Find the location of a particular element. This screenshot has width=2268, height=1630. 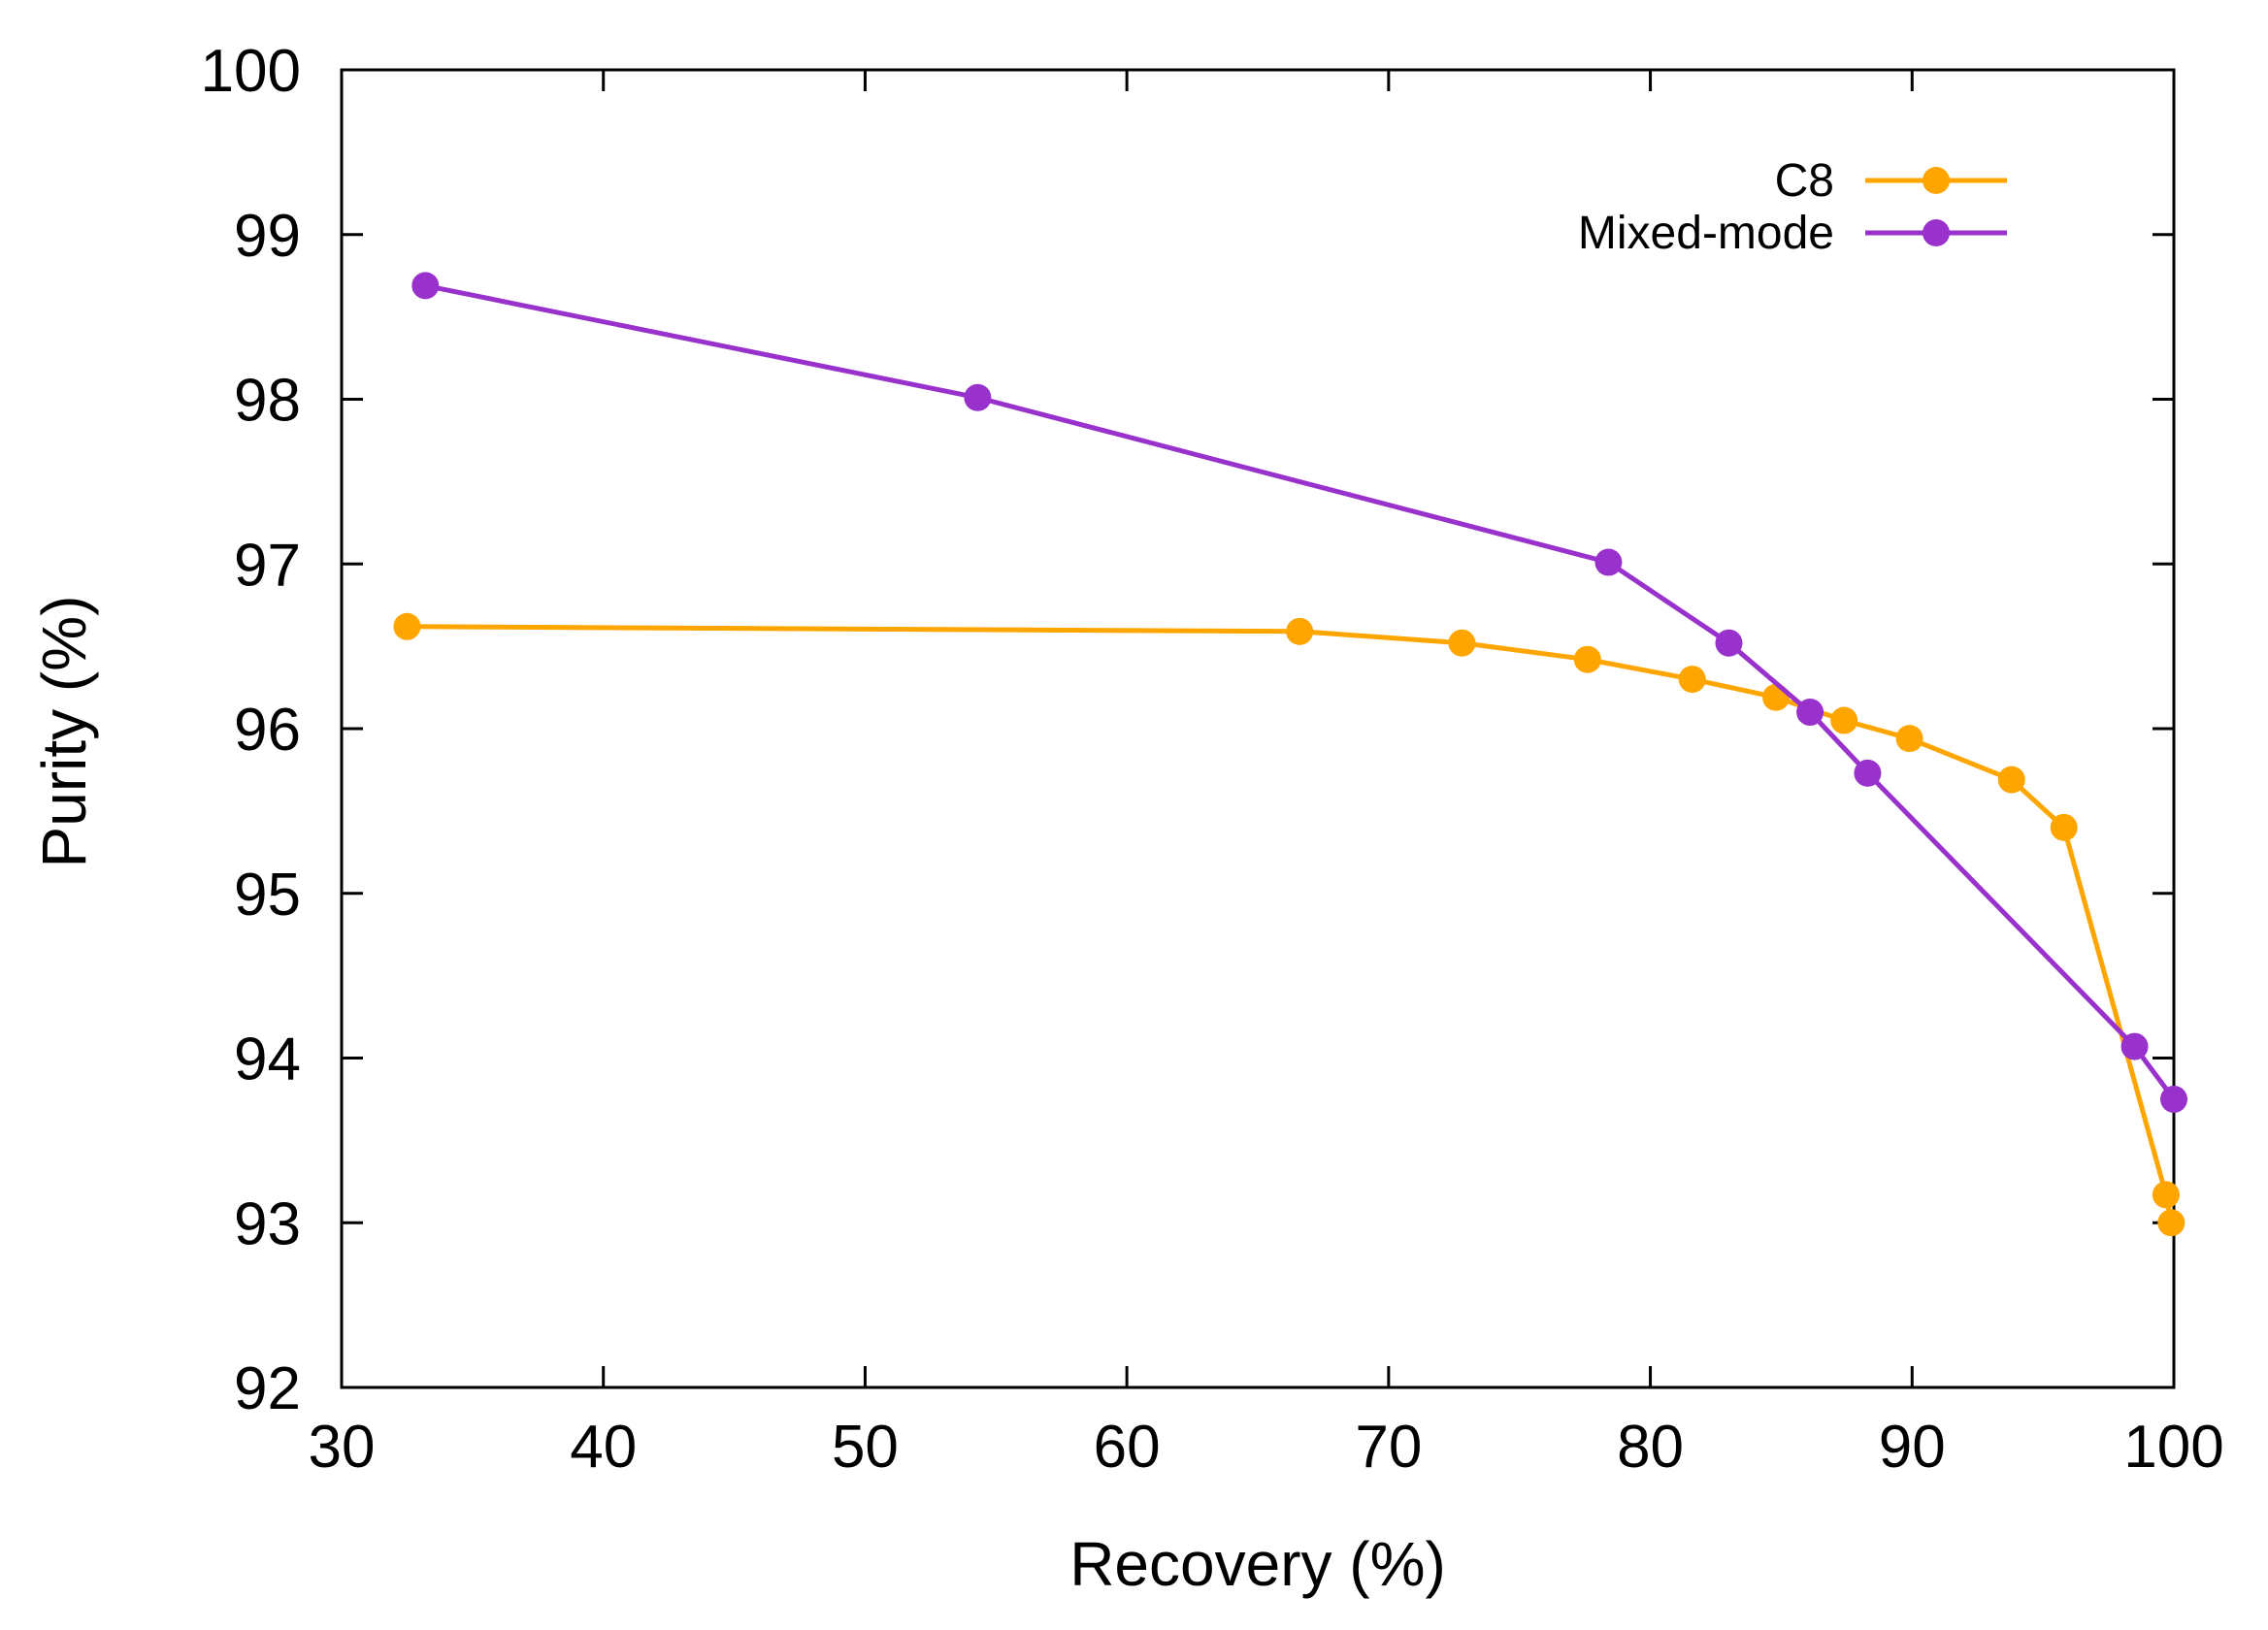

x-tick-label: 100 is located at coordinates (2173, 1447).